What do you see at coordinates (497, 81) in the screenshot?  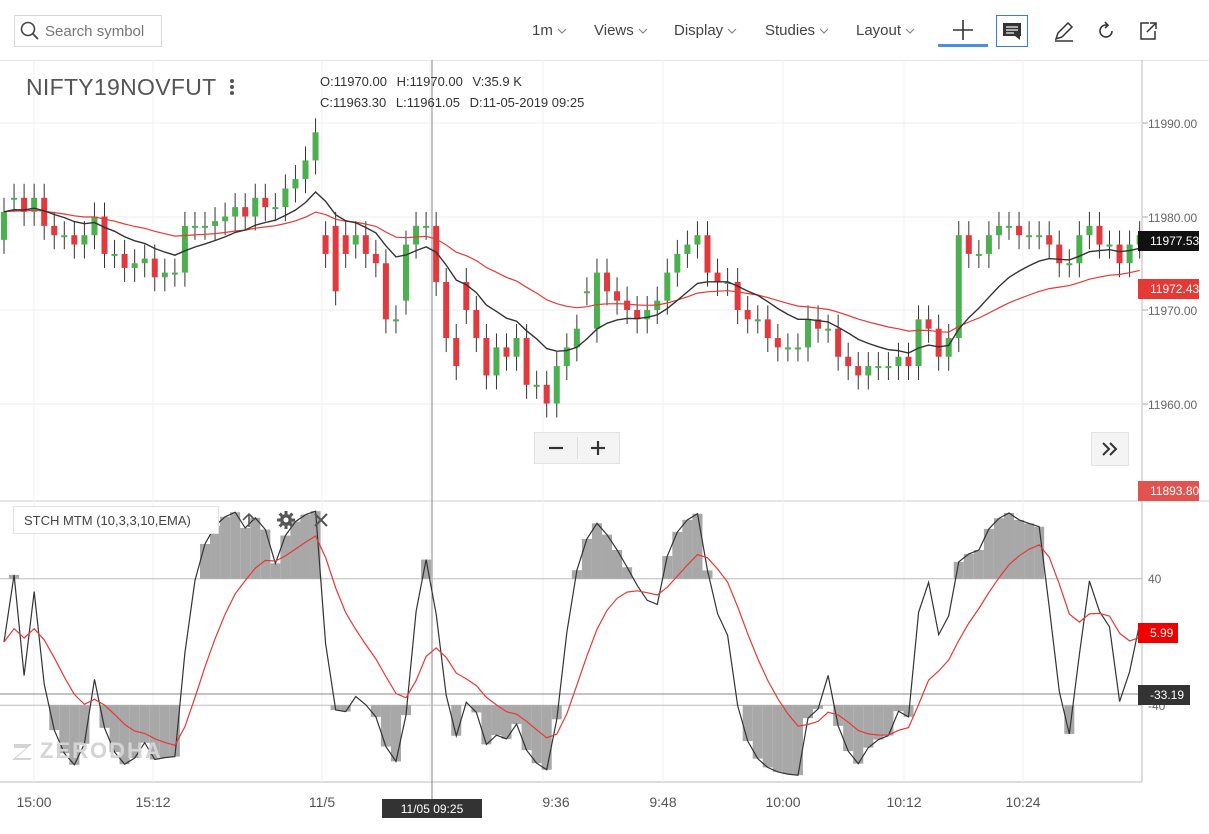 I see `volume-value: V:35.9 K` at bounding box center [497, 81].